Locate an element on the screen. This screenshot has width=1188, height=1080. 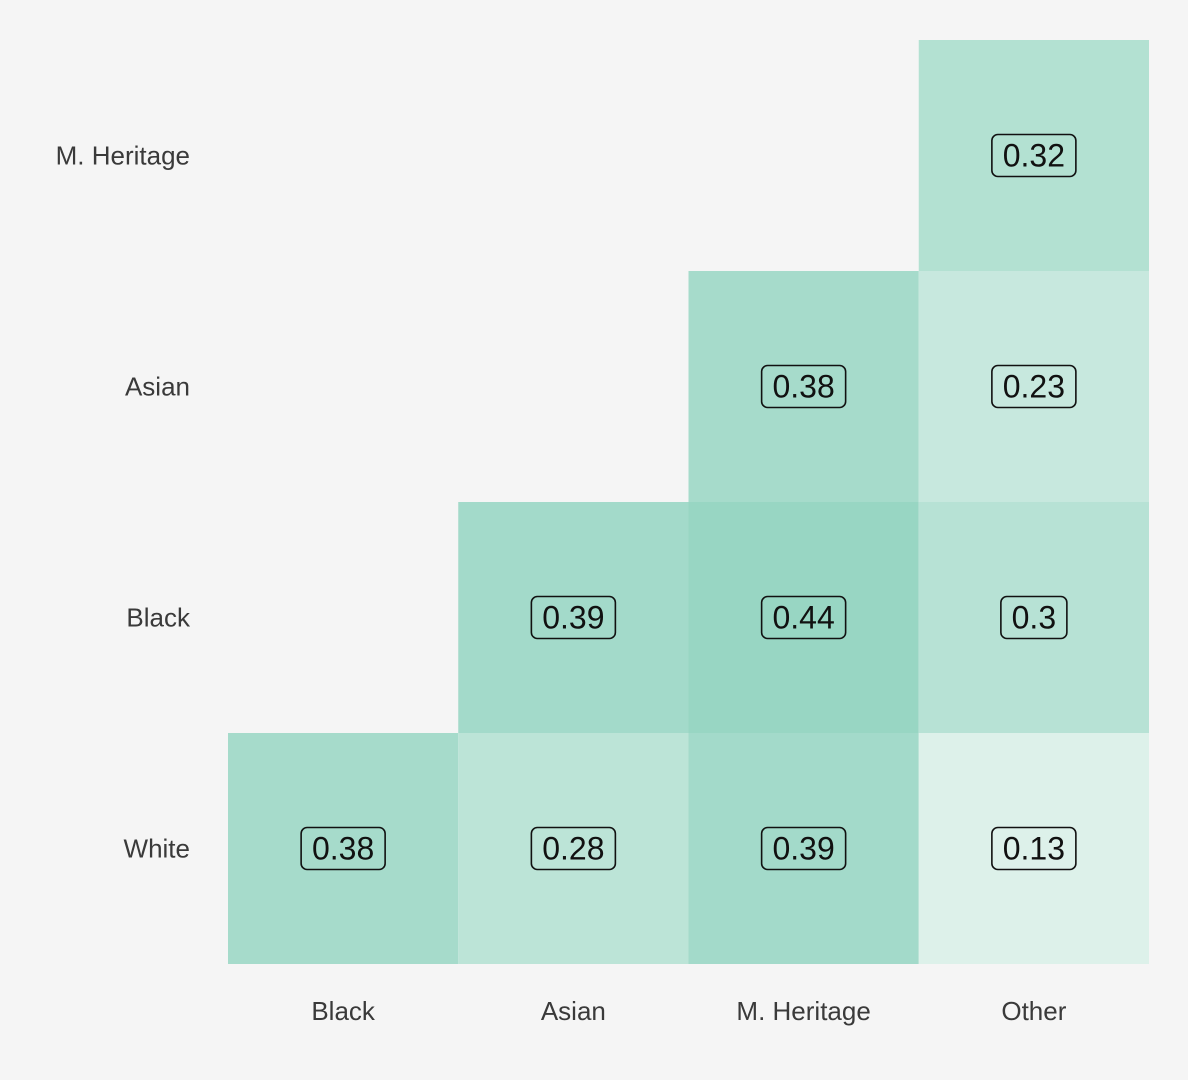
data-label: 0.44 is located at coordinates (803, 618).